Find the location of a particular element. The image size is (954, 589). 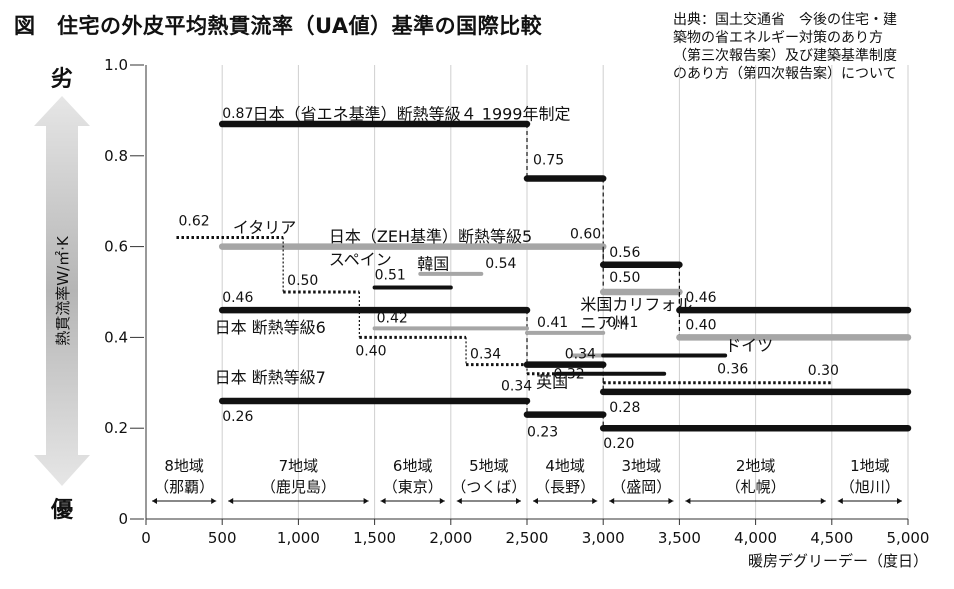

arrow-label-better: 優 is located at coordinates (62, 510).